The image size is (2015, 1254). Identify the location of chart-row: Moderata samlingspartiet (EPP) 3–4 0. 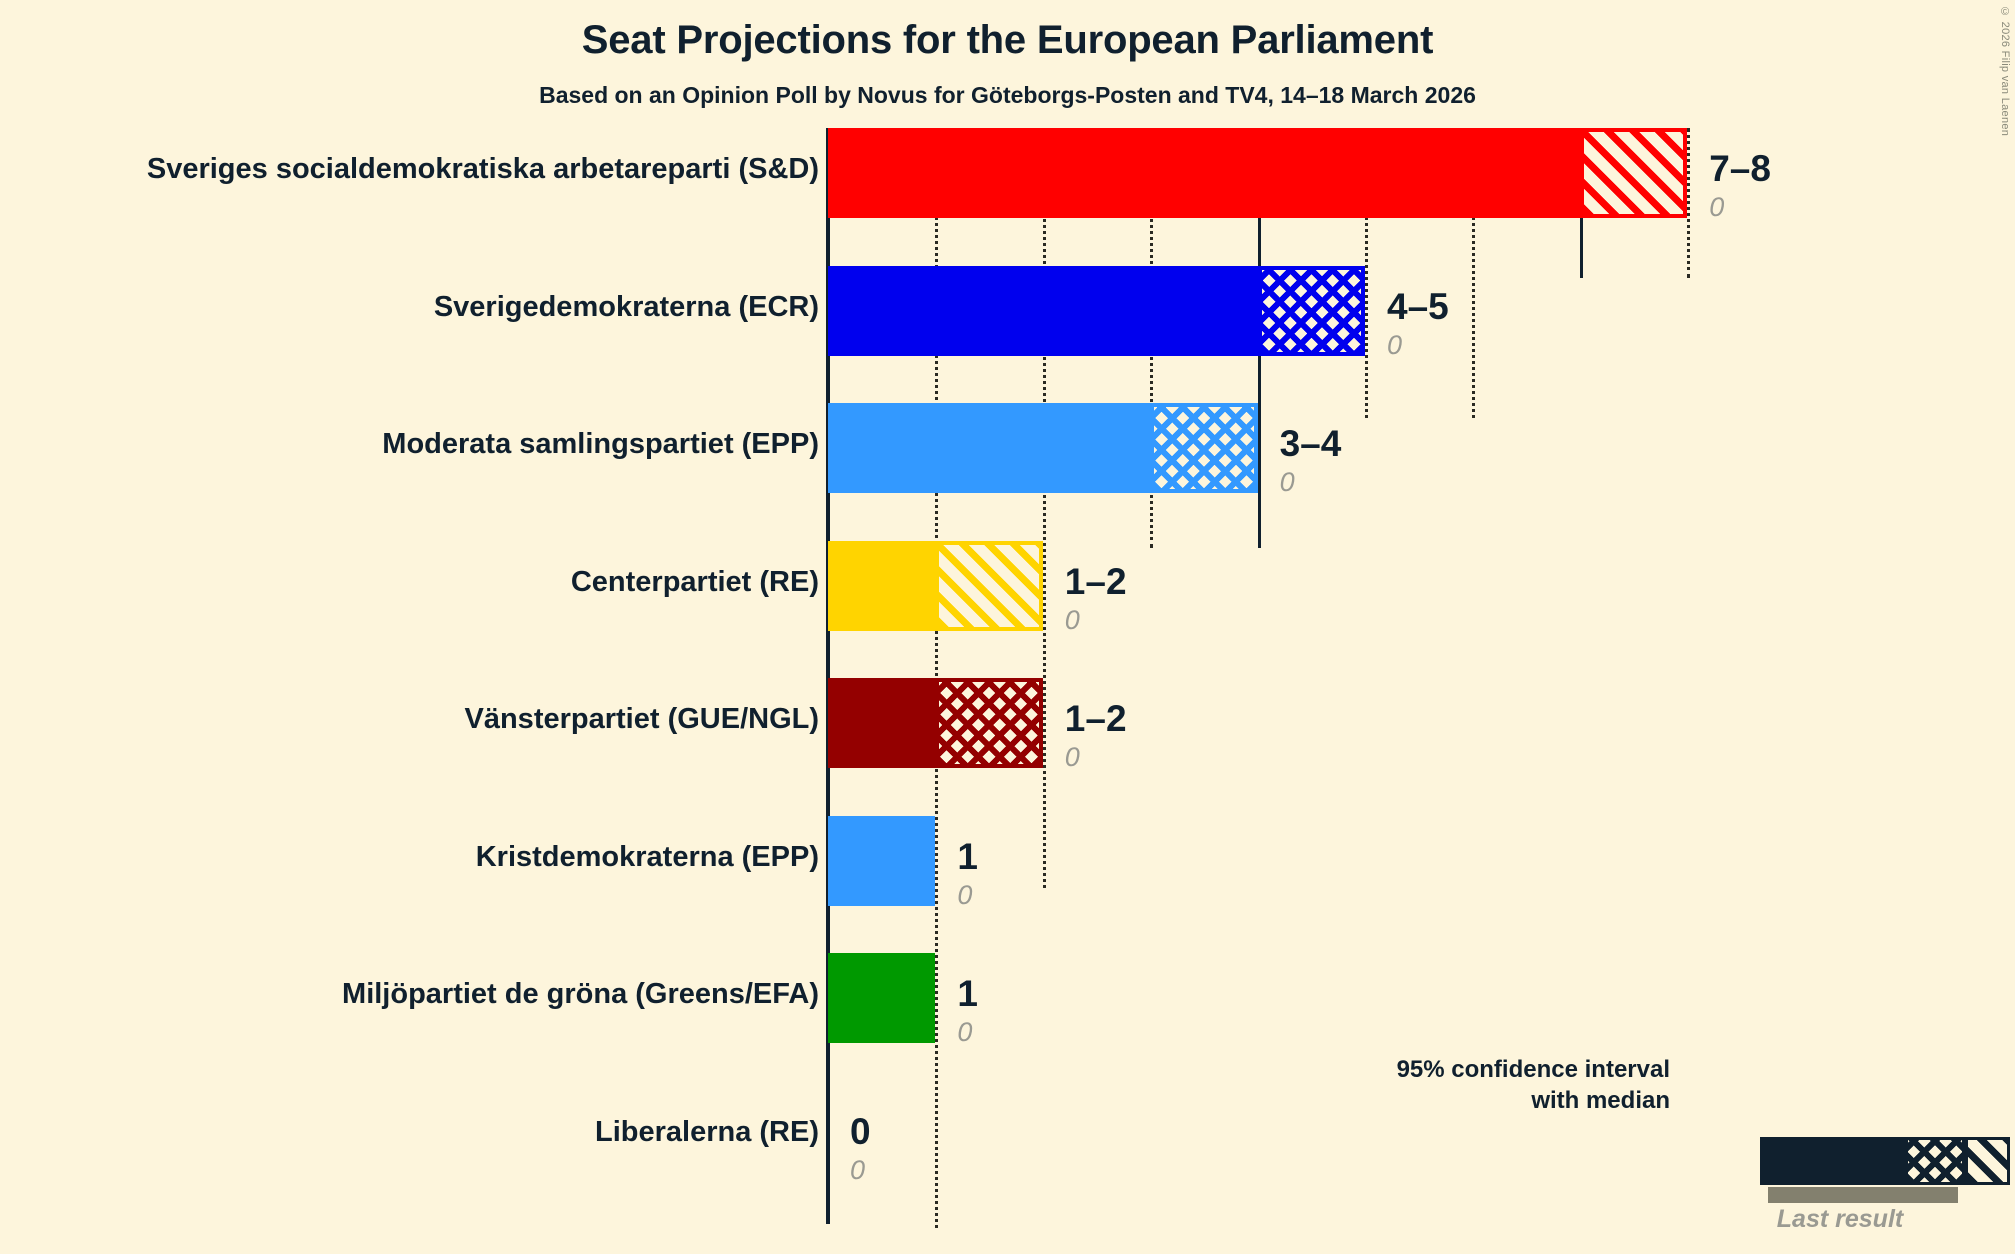
(1007, 450).